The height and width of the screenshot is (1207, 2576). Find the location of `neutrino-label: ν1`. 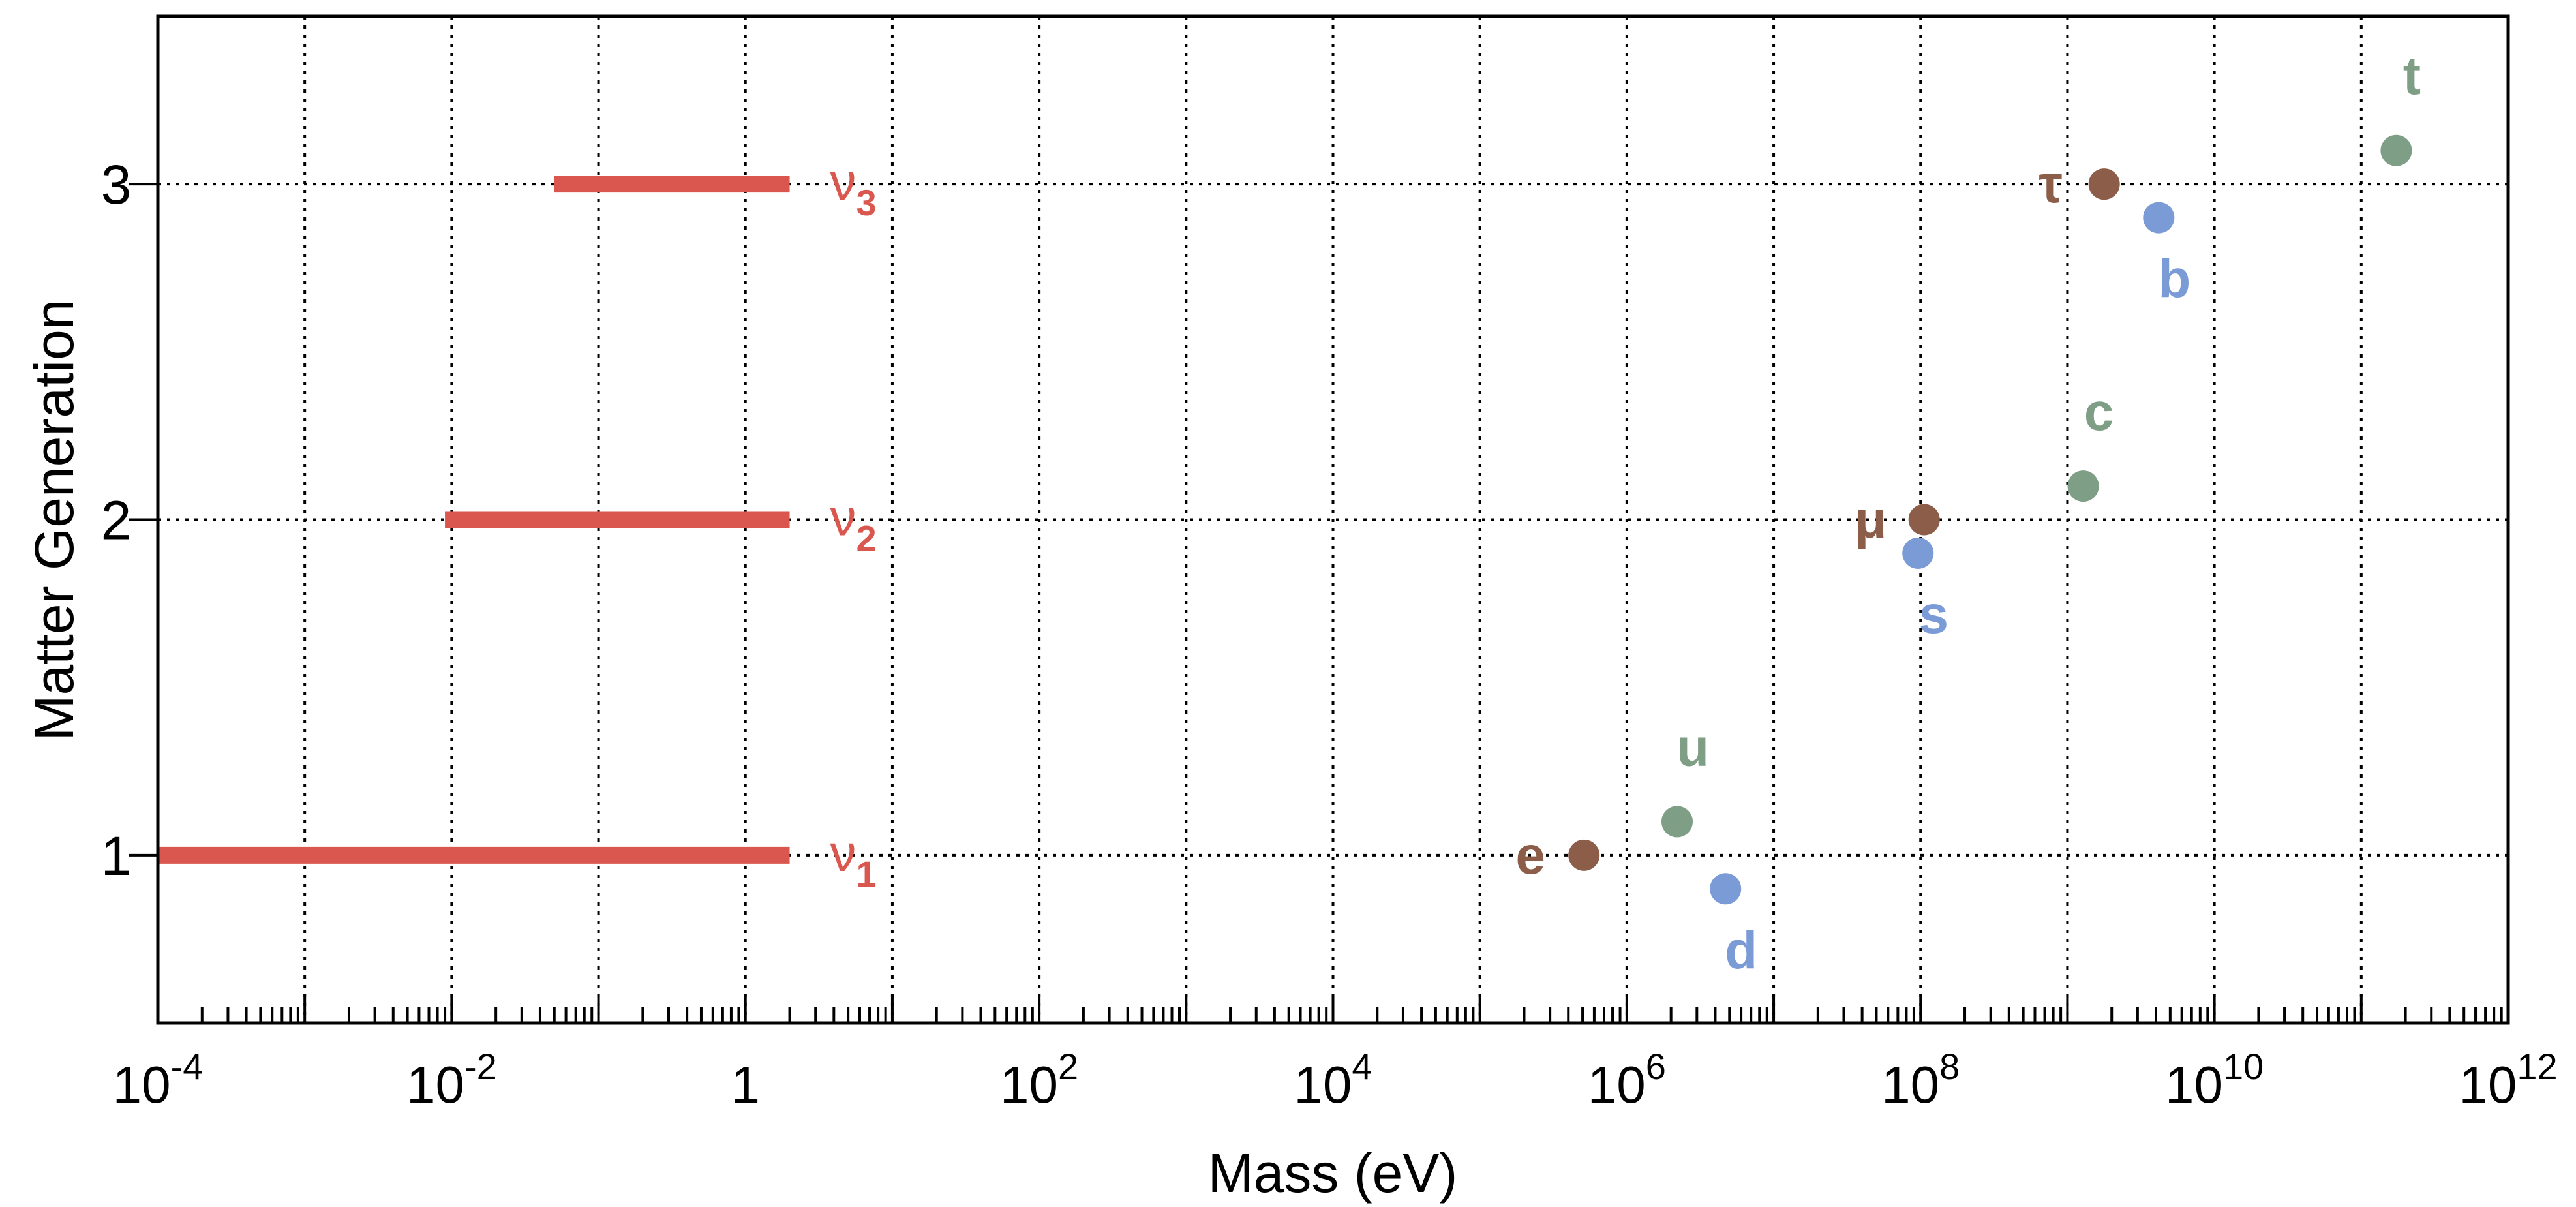

neutrino-label: ν1 is located at coordinates (853, 859).